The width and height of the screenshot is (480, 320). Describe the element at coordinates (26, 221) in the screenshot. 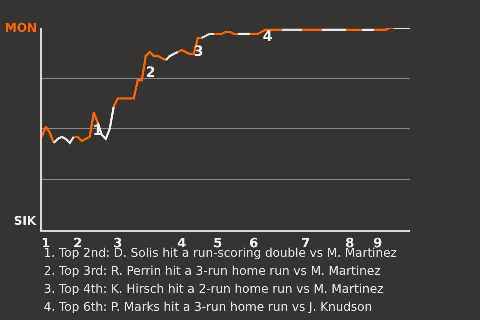

I see `text: SIK` at that location.